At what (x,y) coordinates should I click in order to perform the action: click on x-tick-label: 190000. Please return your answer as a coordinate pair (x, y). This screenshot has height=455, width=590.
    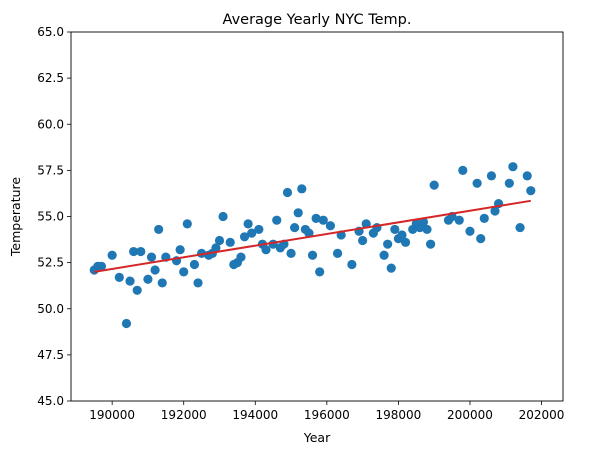
    Looking at the image, I should click on (112, 415).